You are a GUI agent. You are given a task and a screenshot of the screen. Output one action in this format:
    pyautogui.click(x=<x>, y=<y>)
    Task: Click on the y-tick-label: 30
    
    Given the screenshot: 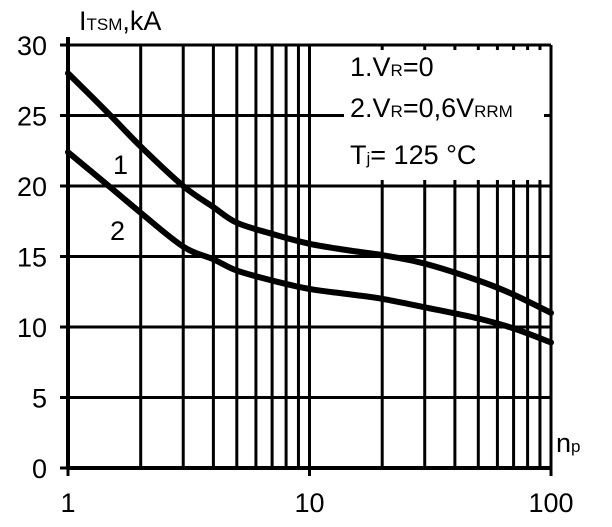 What is the action you would take?
    pyautogui.click(x=32, y=46)
    